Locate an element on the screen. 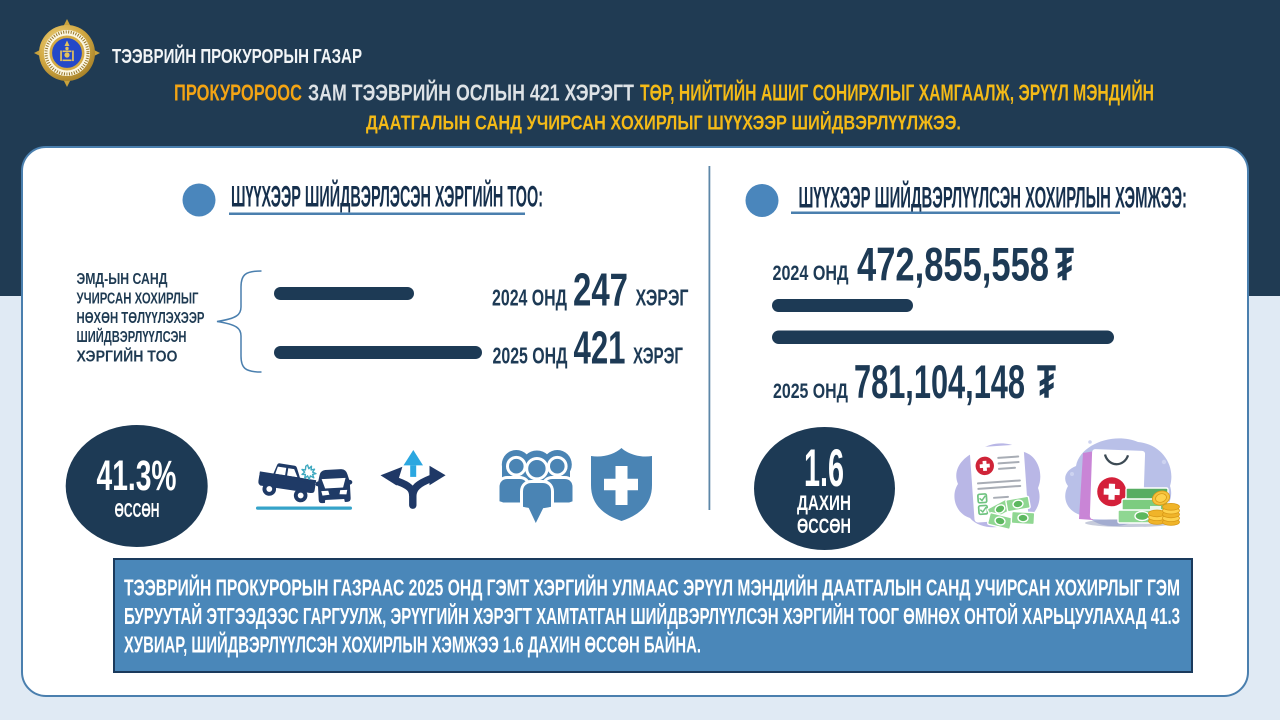 The image size is (1280, 720). svg-text: ПРОКУРОРООС is located at coordinates (238, 93).